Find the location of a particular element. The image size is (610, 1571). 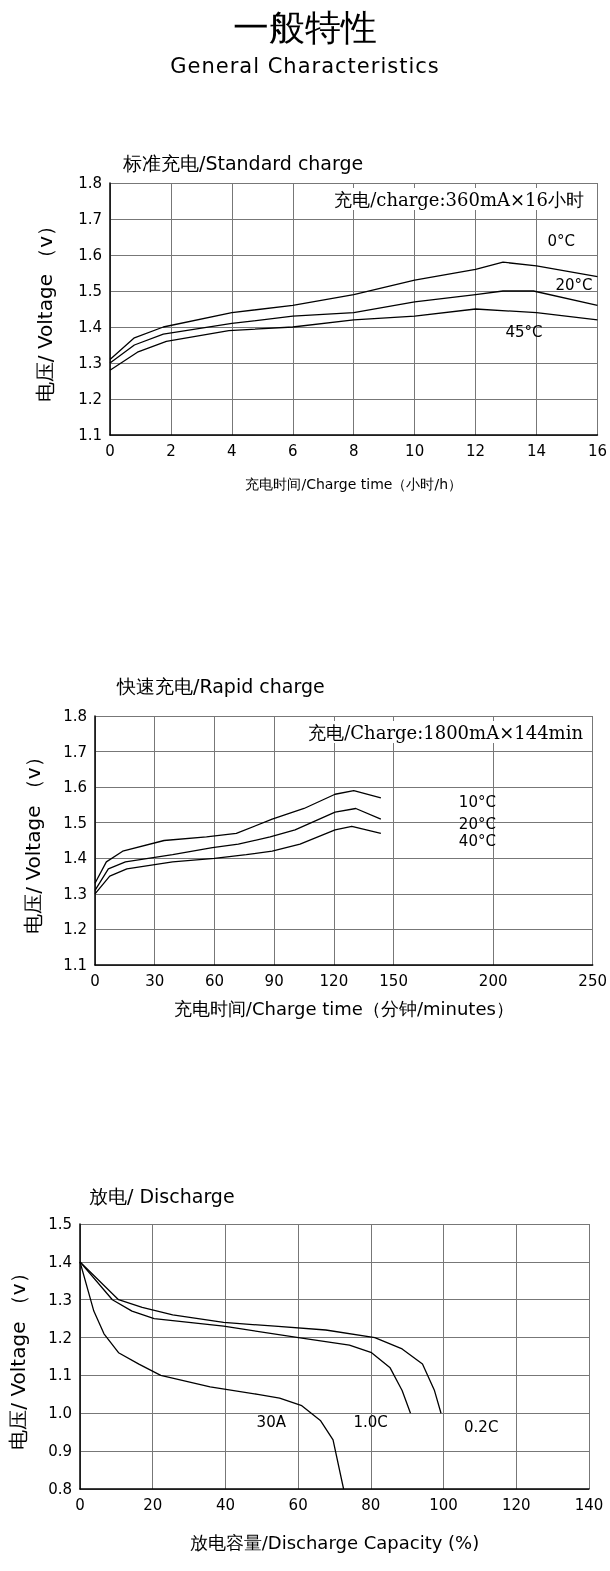

x-tick-label: 40 is located at coordinates (225, 1504).